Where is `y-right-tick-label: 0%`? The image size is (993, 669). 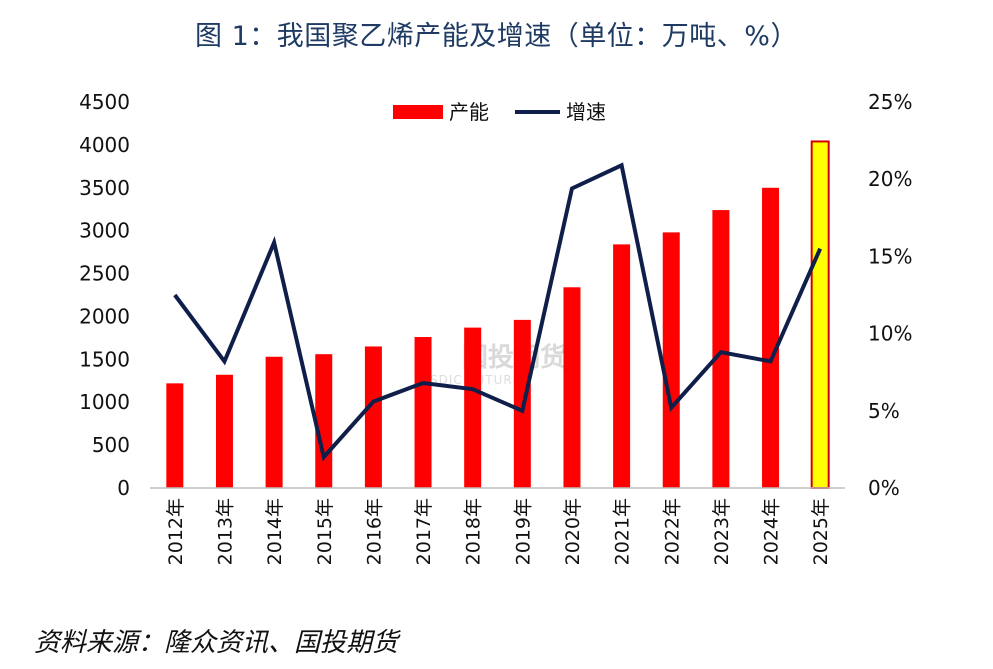
y-right-tick-label: 0% is located at coordinates (884, 488).